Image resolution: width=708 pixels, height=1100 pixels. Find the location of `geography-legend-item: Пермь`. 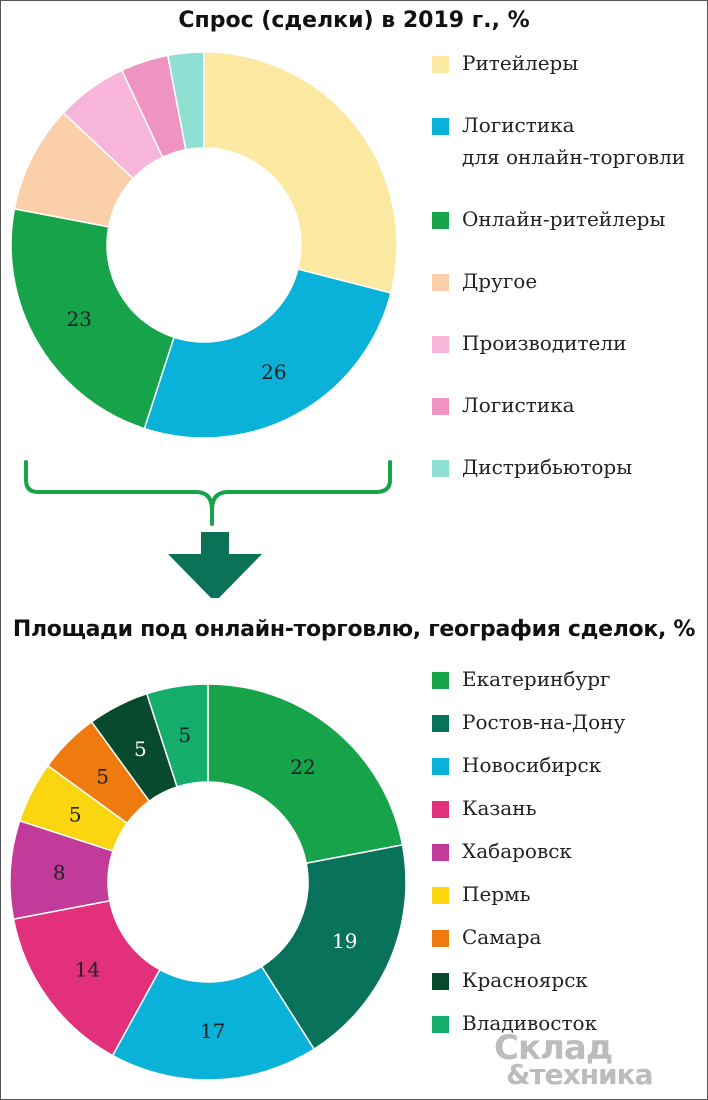

geography-legend-item: Пермь is located at coordinates (570, 896).